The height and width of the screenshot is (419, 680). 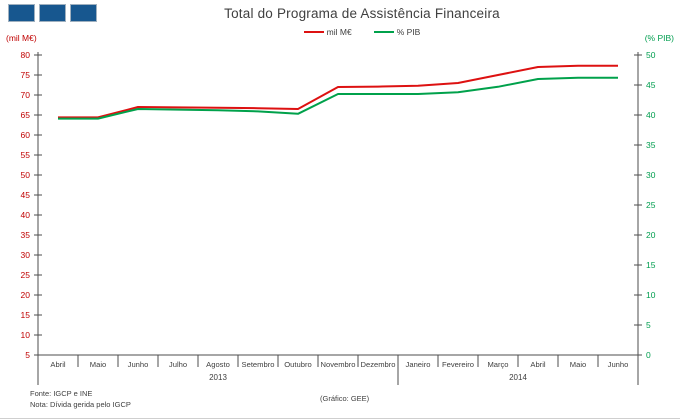 What do you see at coordinates (21, 38) in the screenshot?
I see `left-axis-unit-label: (mil M€)` at bounding box center [21, 38].